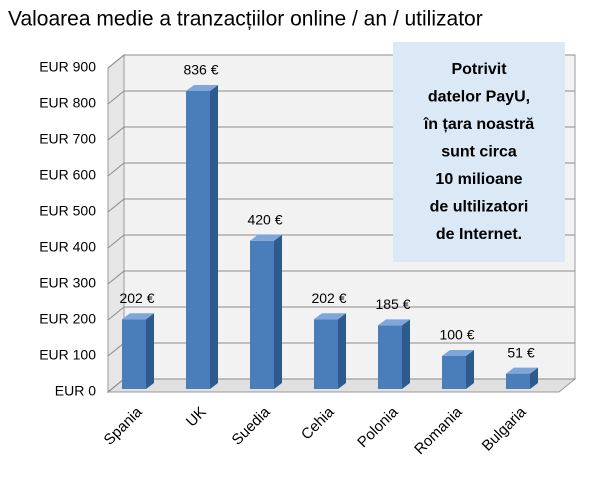  Describe the element at coordinates (67, 283) in the screenshot. I see `y-tick-label: EUR 300` at that location.